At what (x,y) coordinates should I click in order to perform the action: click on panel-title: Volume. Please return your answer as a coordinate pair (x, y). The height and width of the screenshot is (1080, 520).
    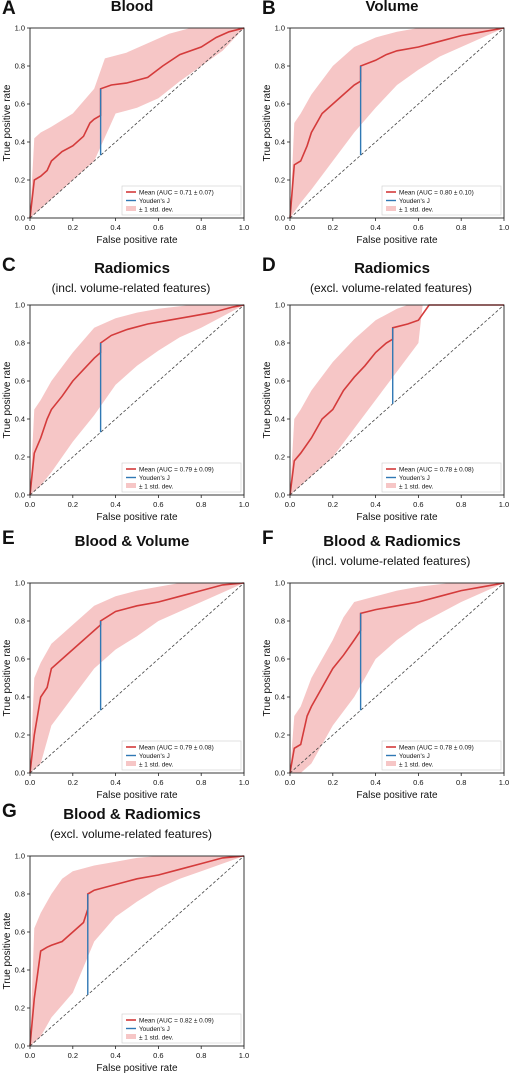
    Looking at the image, I should click on (392, 7).